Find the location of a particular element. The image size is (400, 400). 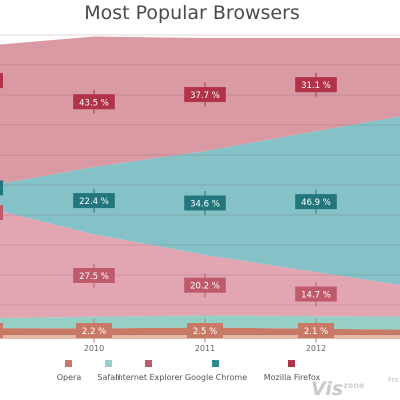

data-label: 37.7 % is located at coordinates (205, 94).